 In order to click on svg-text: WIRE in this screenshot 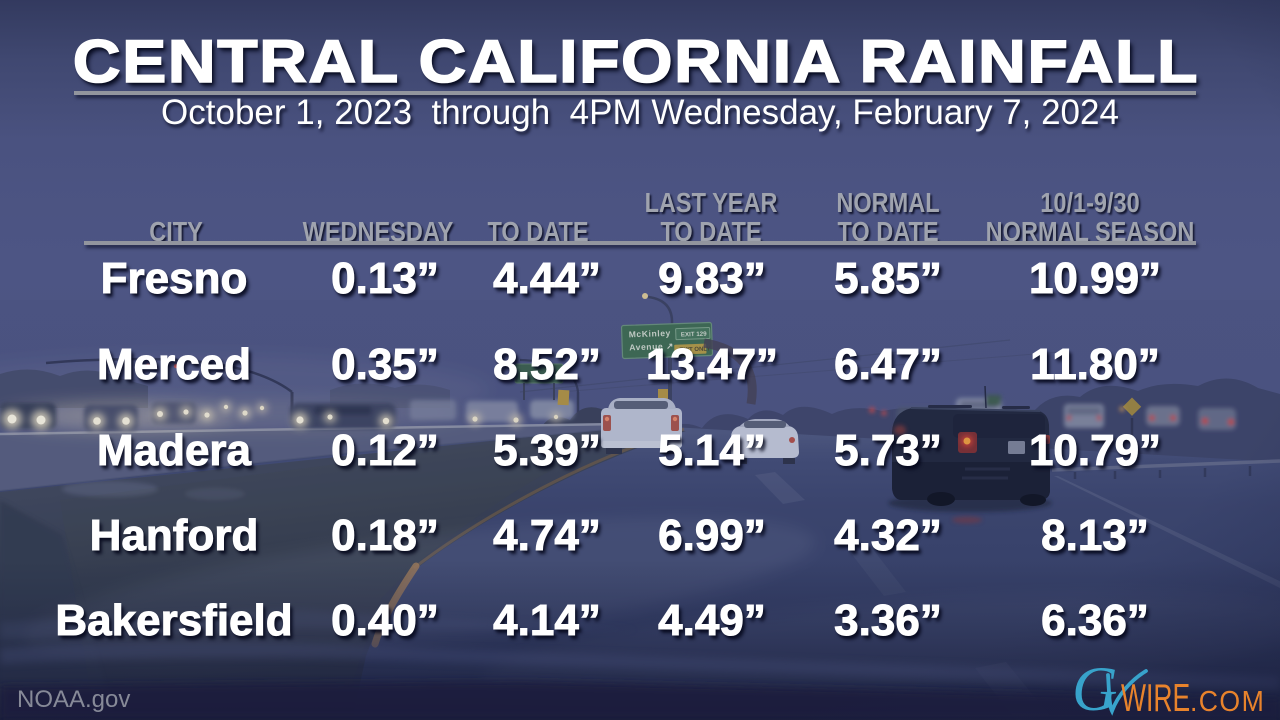, I will do `click(1155, 698)`.